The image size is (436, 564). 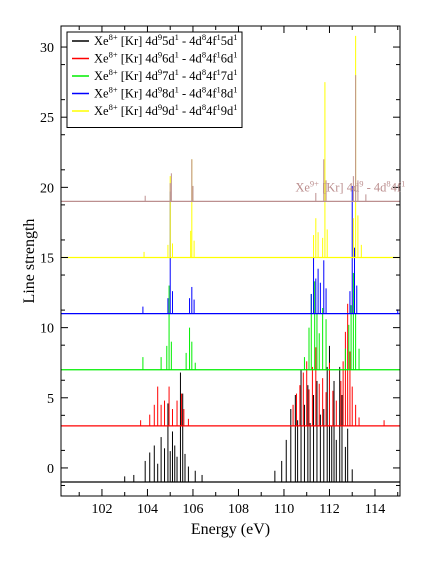 I want to click on y-axis-title: Line strength, so click(x=29, y=261).